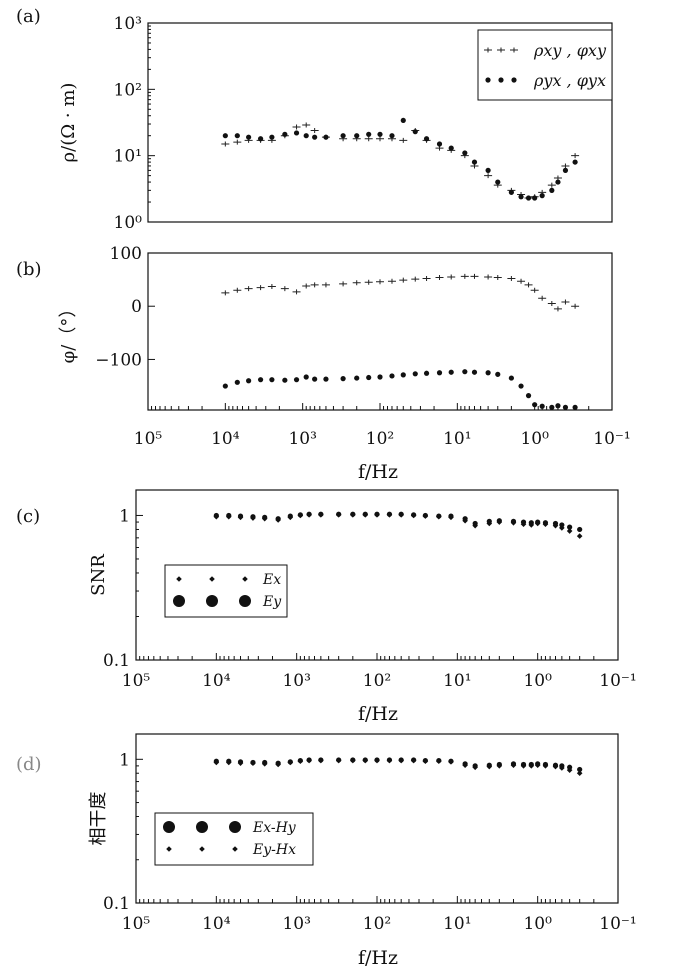  What do you see at coordinates (302, 439) in the screenshot?
I see `panel-b-x-tick-label: 10³` at bounding box center [302, 439].